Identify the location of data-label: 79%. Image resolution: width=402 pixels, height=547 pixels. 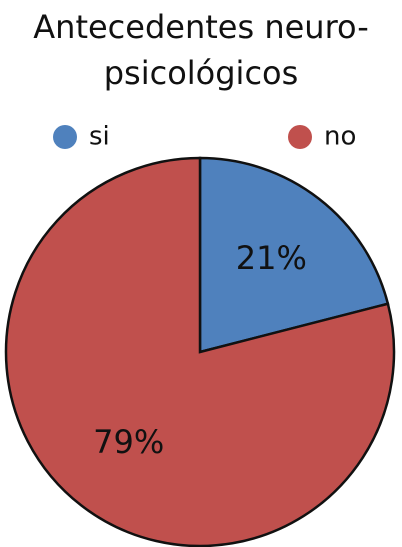
(128, 442).